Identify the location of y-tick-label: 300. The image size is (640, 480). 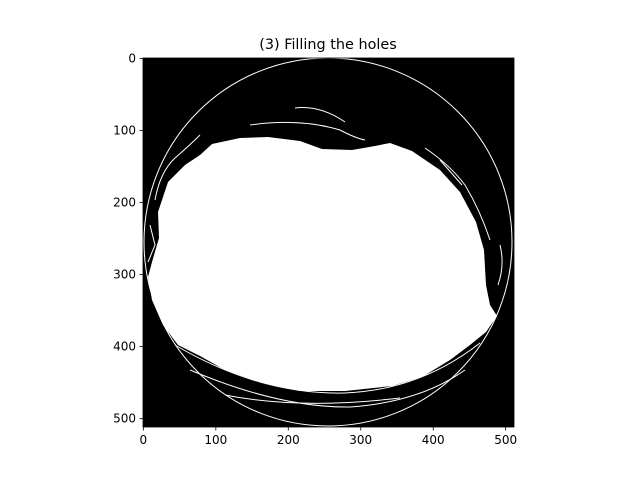
(124, 275).